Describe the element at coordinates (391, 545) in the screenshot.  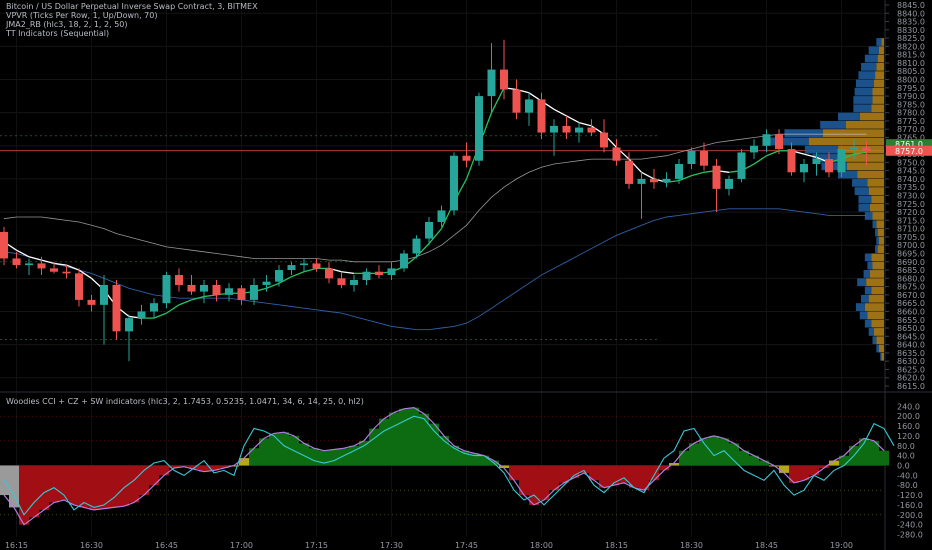
I see `time-tick-label: 17:30` at that location.